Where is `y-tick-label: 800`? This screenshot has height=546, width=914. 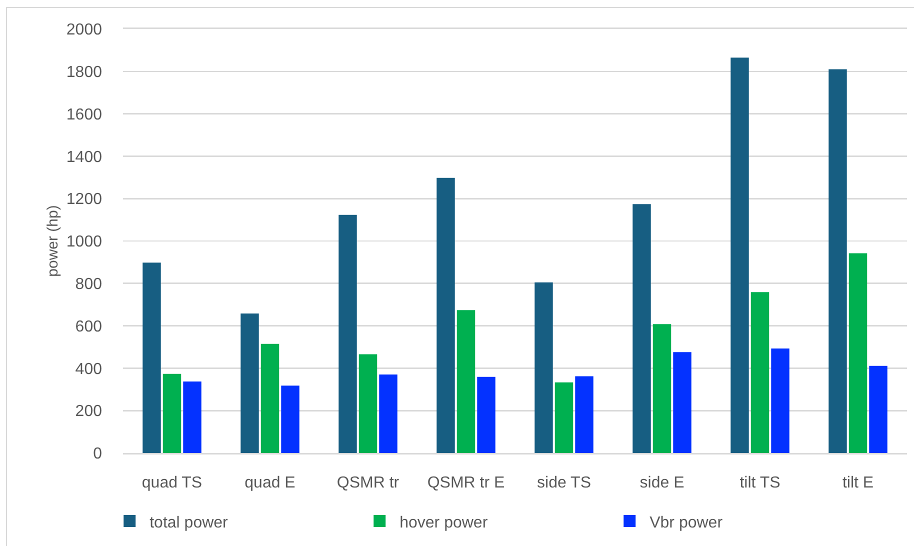
y-tick-label: 800 is located at coordinates (88, 284).